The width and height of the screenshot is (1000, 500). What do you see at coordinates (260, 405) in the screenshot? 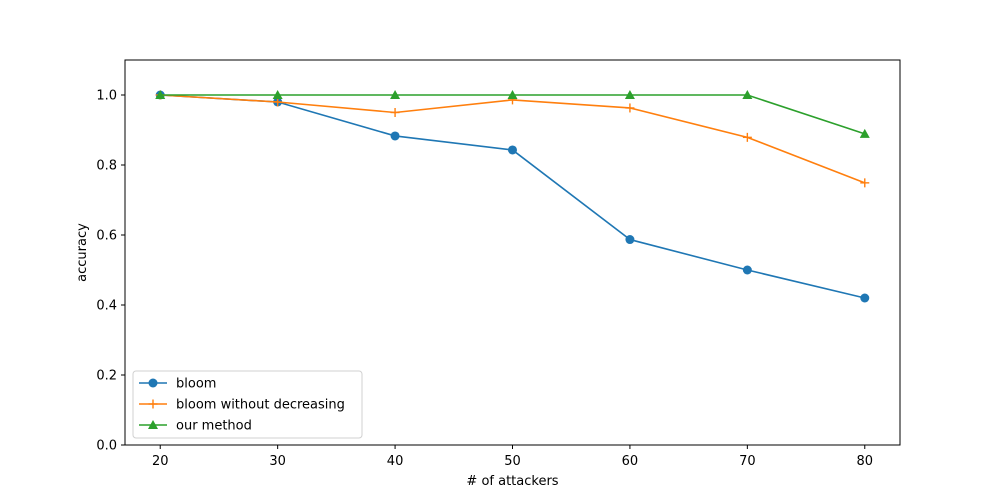
I see `legend-label: bloom without decreasing` at bounding box center [260, 405].